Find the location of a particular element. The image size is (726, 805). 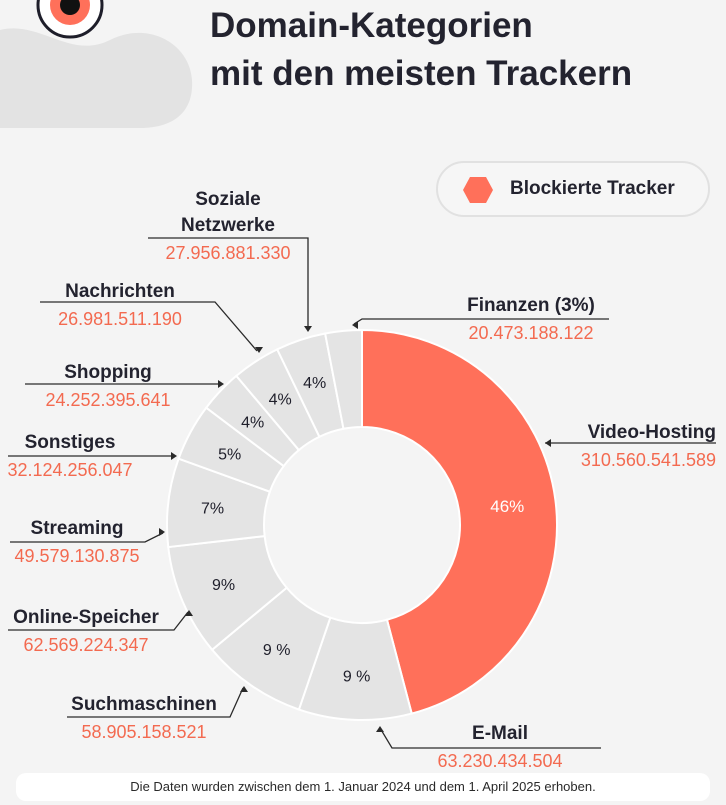

category-name: Sonstiges is located at coordinates (70, 442).